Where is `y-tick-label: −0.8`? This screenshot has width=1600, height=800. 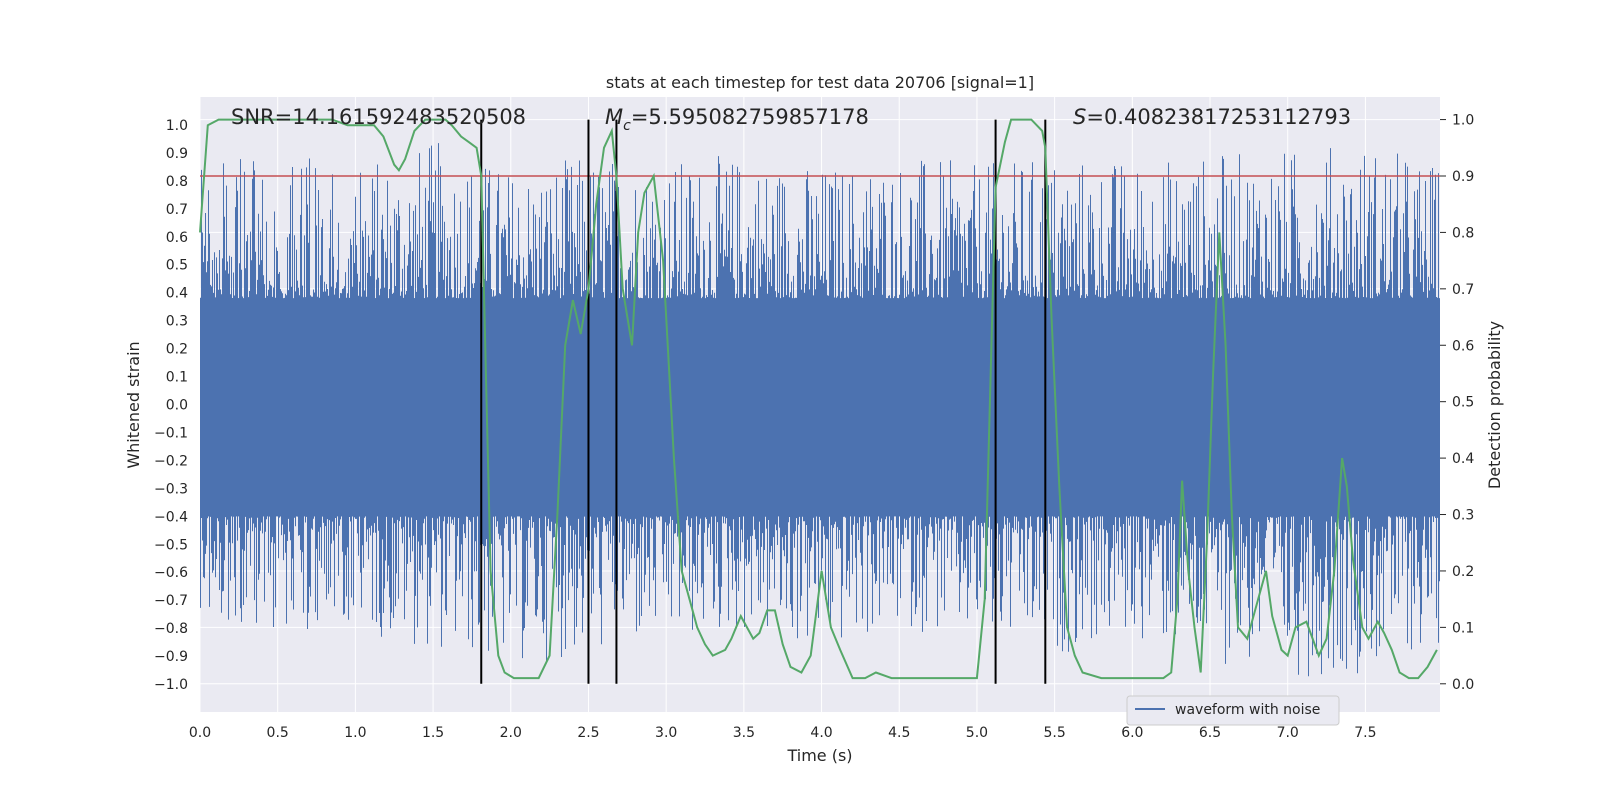 y-tick-label: −0.8 is located at coordinates (171, 629).